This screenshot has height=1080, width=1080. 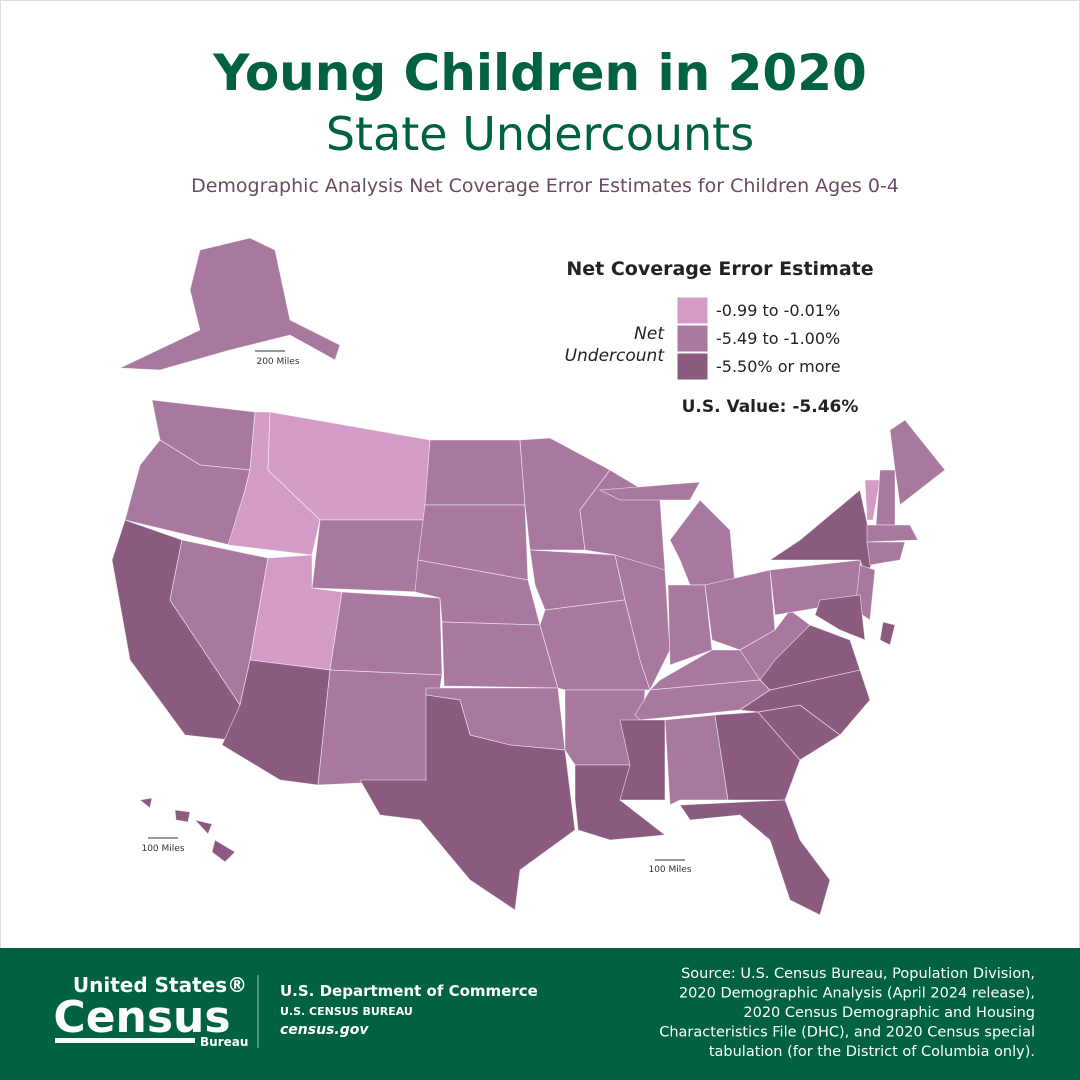 I want to click on legend-label: -5.50% or more, so click(x=778, y=366).